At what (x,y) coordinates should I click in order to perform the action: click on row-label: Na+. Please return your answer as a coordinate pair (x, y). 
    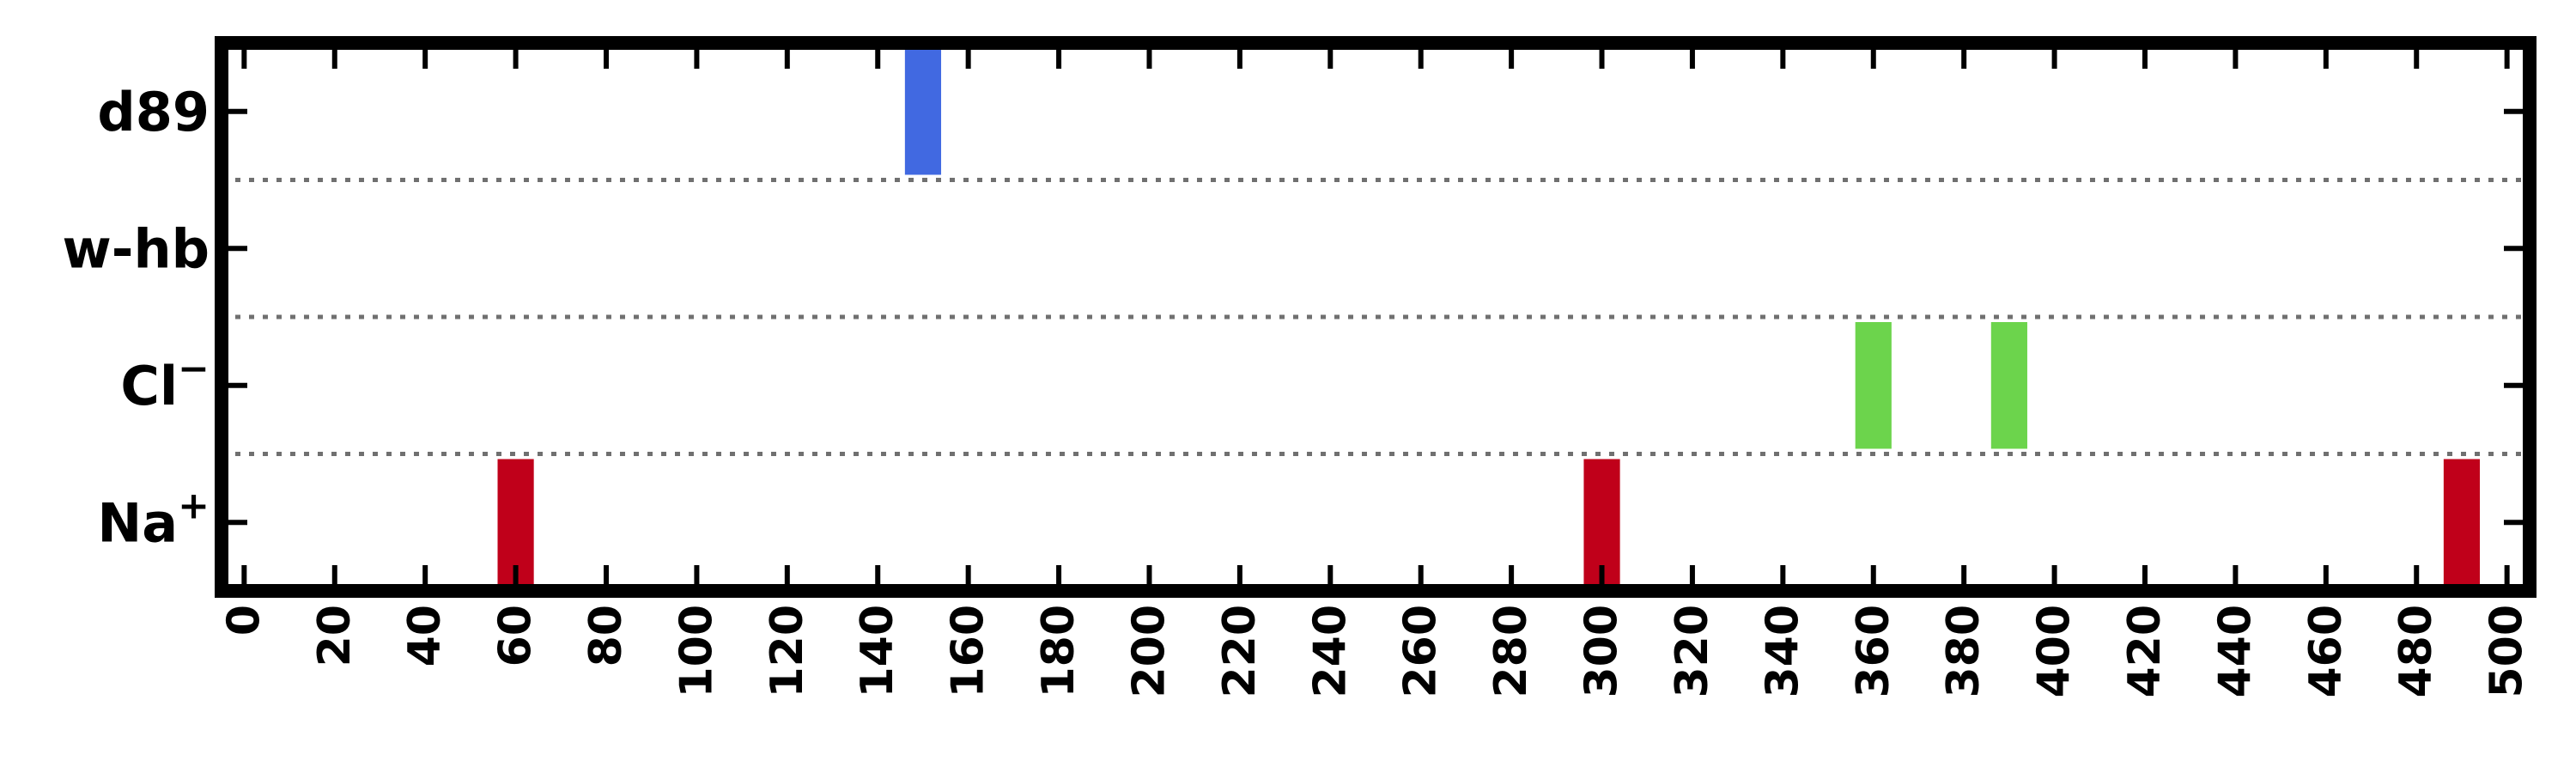
    Looking at the image, I should click on (153, 519).